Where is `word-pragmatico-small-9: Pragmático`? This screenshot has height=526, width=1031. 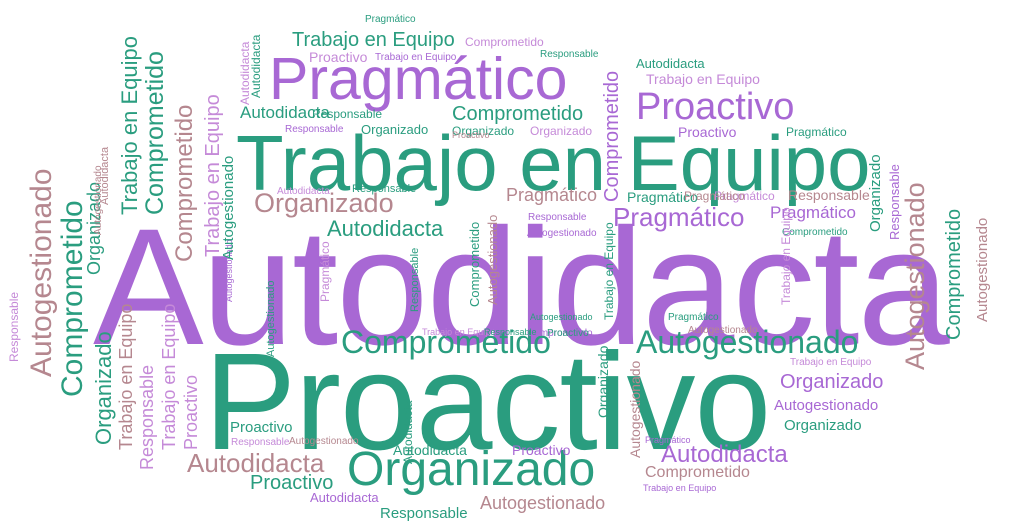 word-pragmatico-small-9: Pragmático is located at coordinates (668, 440).